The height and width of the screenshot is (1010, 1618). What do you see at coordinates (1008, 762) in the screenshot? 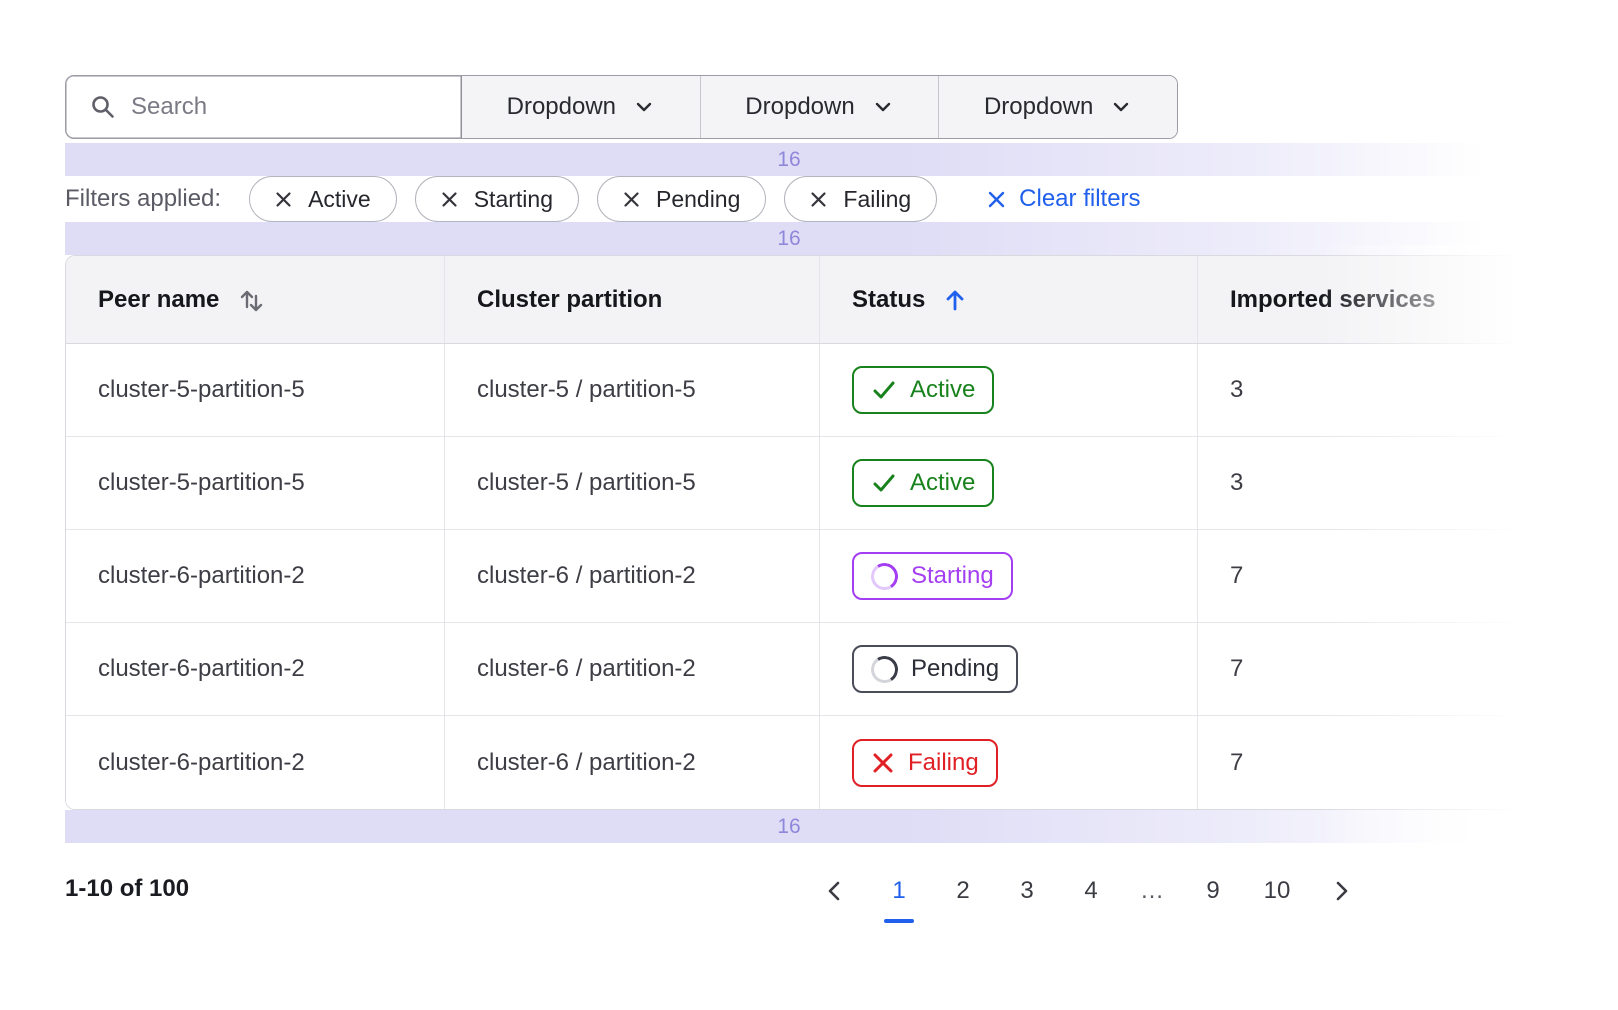
I see `status-cell: Failing` at bounding box center [1008, 762].